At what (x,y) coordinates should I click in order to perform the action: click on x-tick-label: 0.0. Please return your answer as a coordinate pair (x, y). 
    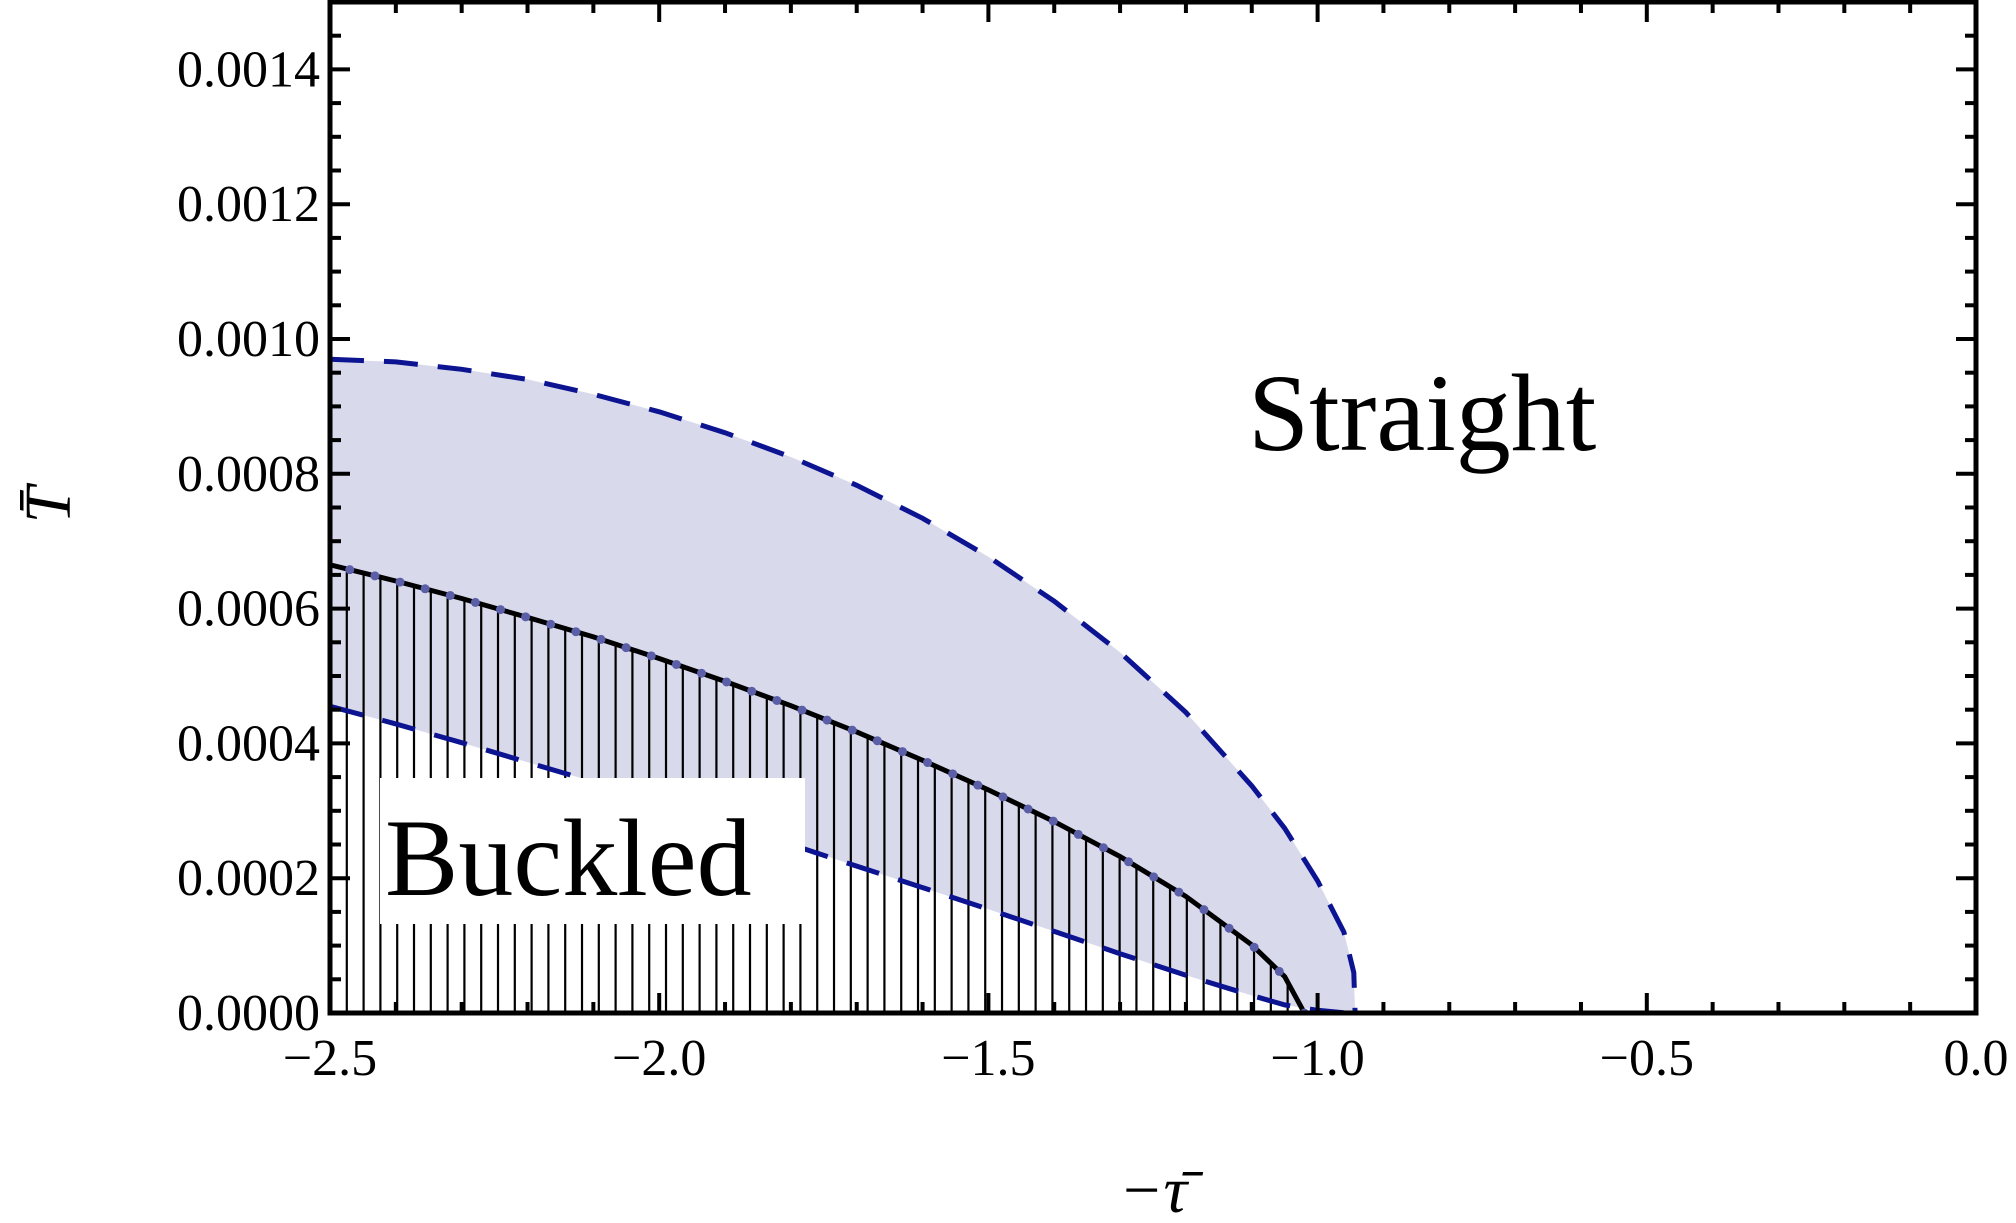
    Looking at the image, I should click on (1976, 1058).